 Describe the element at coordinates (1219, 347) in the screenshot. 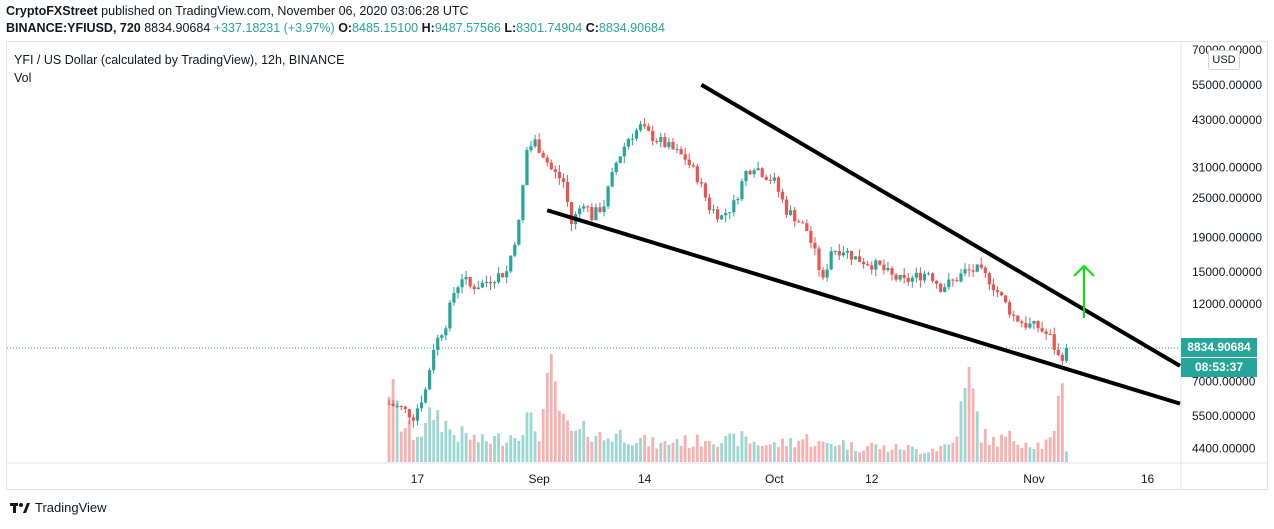

I see `current-price-tag: 8834.90684` at that location.